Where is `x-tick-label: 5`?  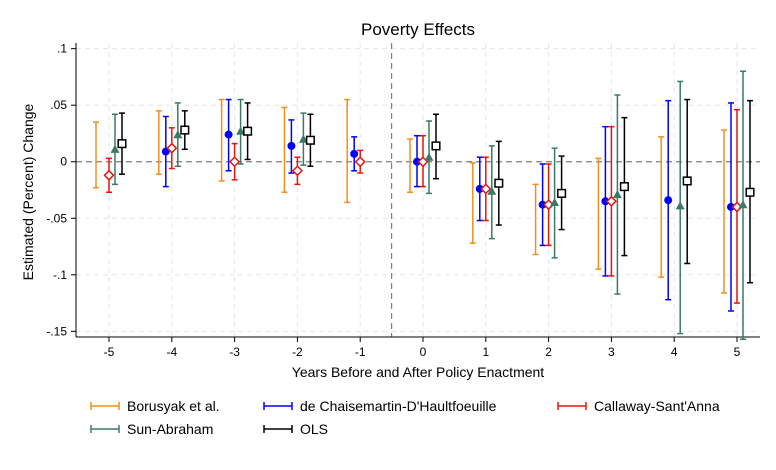
x-tick-label: 5 is located at coordinates (737, 352).